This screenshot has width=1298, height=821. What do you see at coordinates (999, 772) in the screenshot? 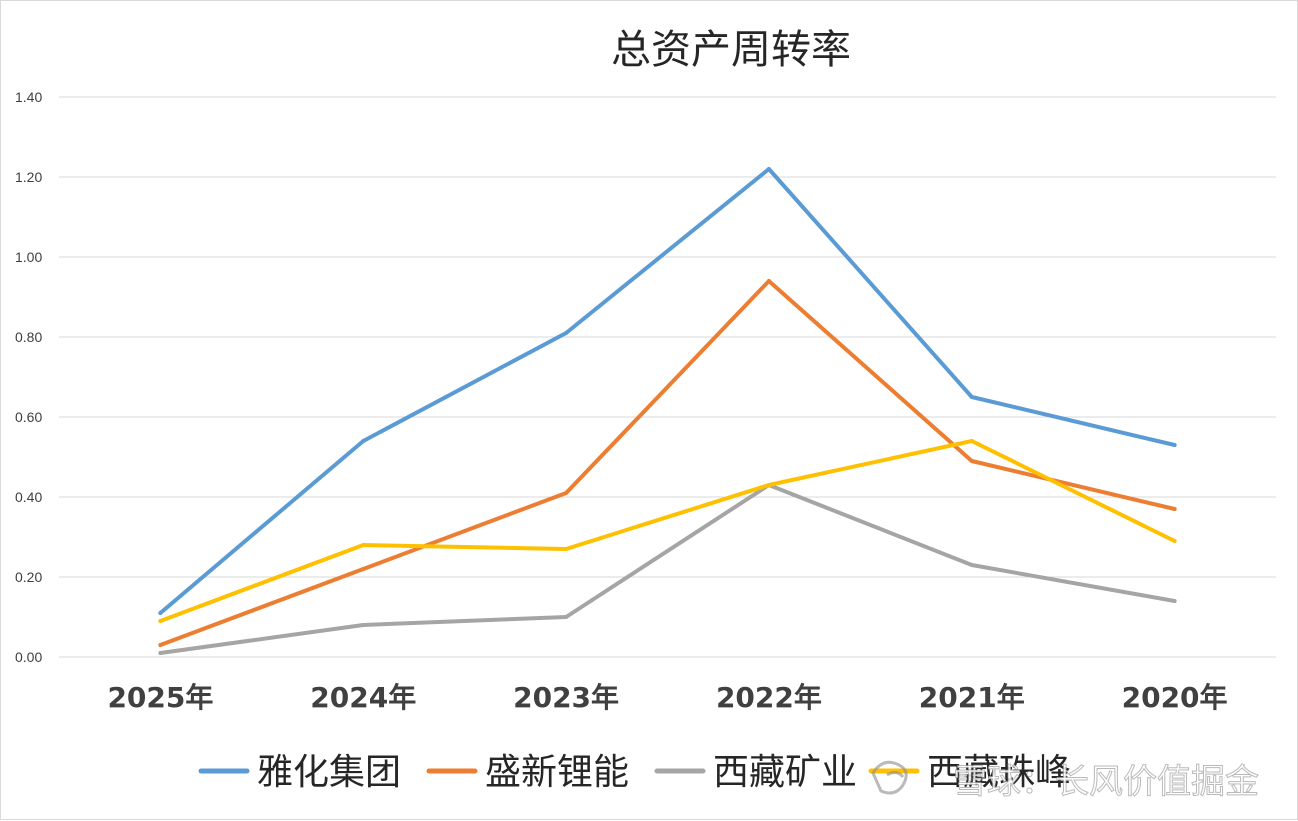
I see `legend-label: 西藏珠峰` at bounding box center [999, 772].